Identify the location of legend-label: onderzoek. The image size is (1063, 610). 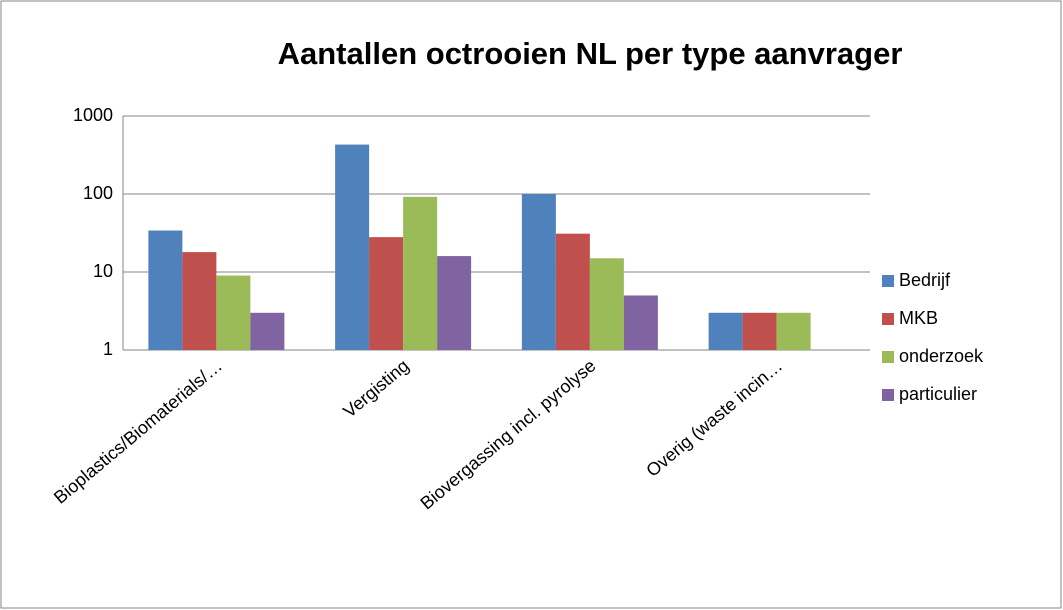
(941, 356).